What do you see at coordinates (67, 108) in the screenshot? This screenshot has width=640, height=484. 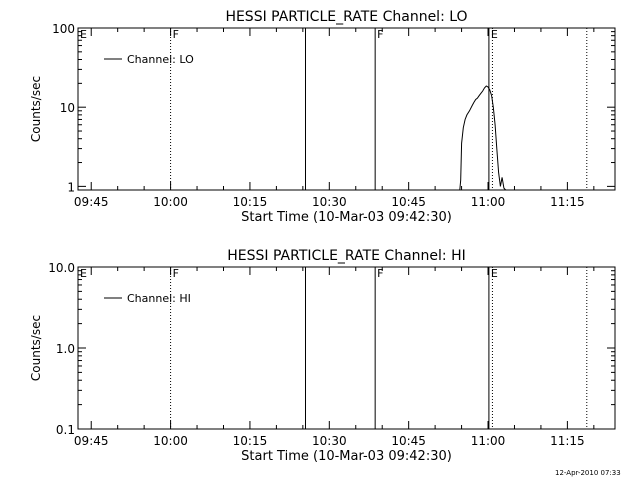 I see `y-tick-label: 10` at bounding box center [67, 108].